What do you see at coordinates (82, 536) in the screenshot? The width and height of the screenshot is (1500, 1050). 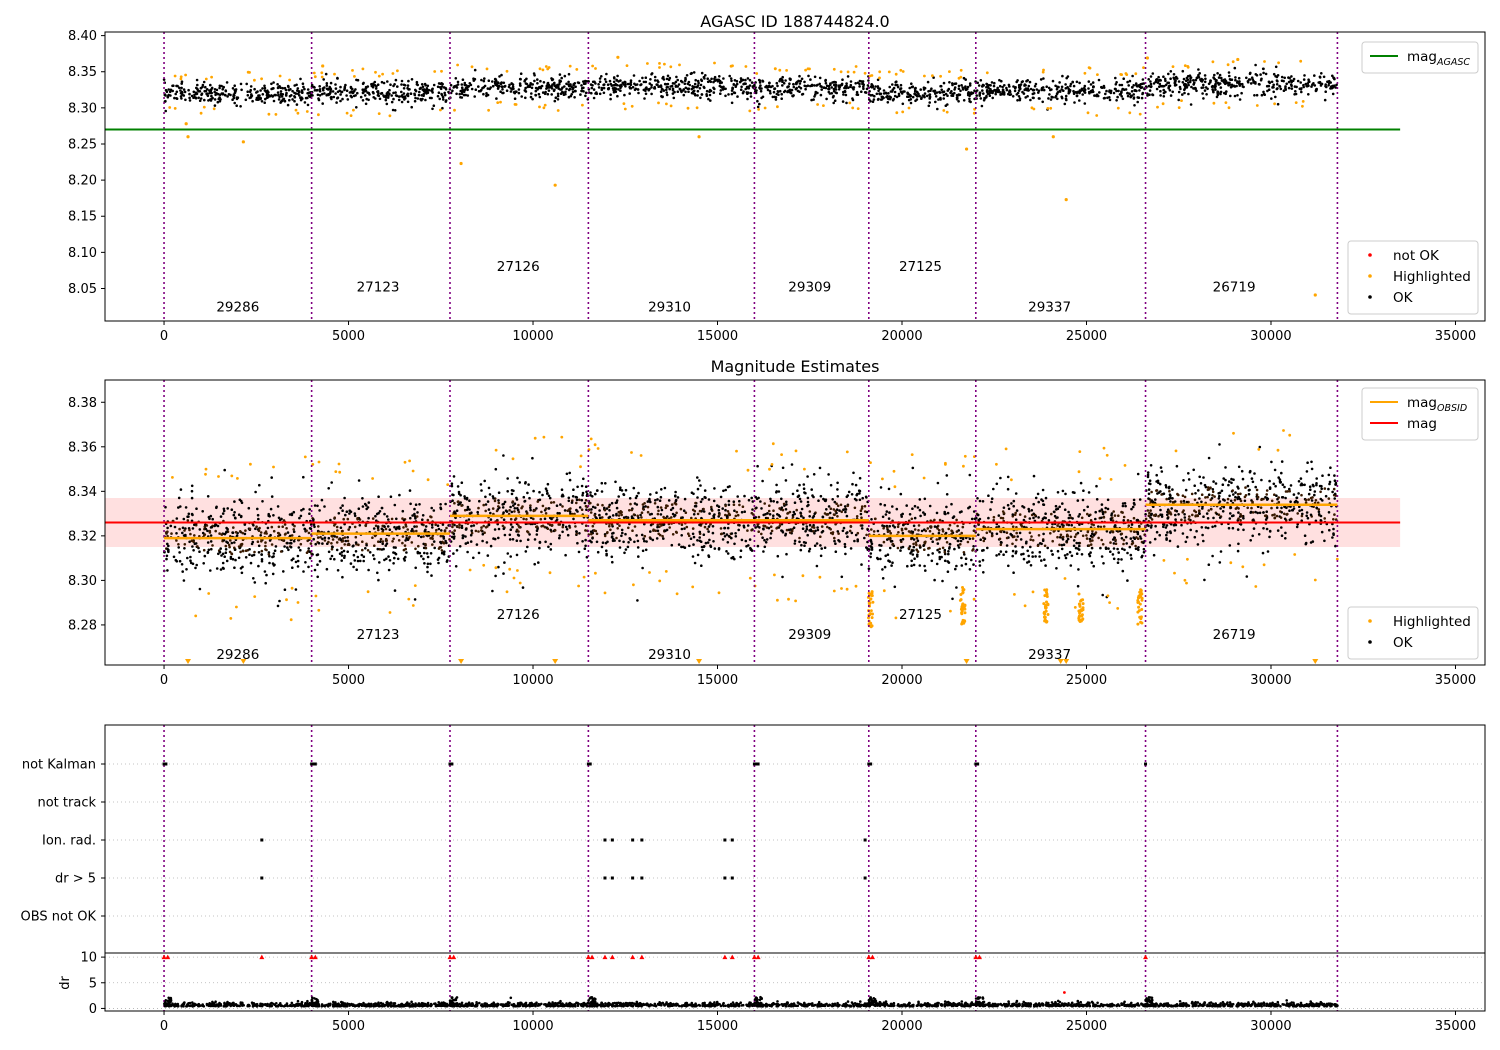 I see `y-tick-label: 8.32` at bounding box center [82, 536].